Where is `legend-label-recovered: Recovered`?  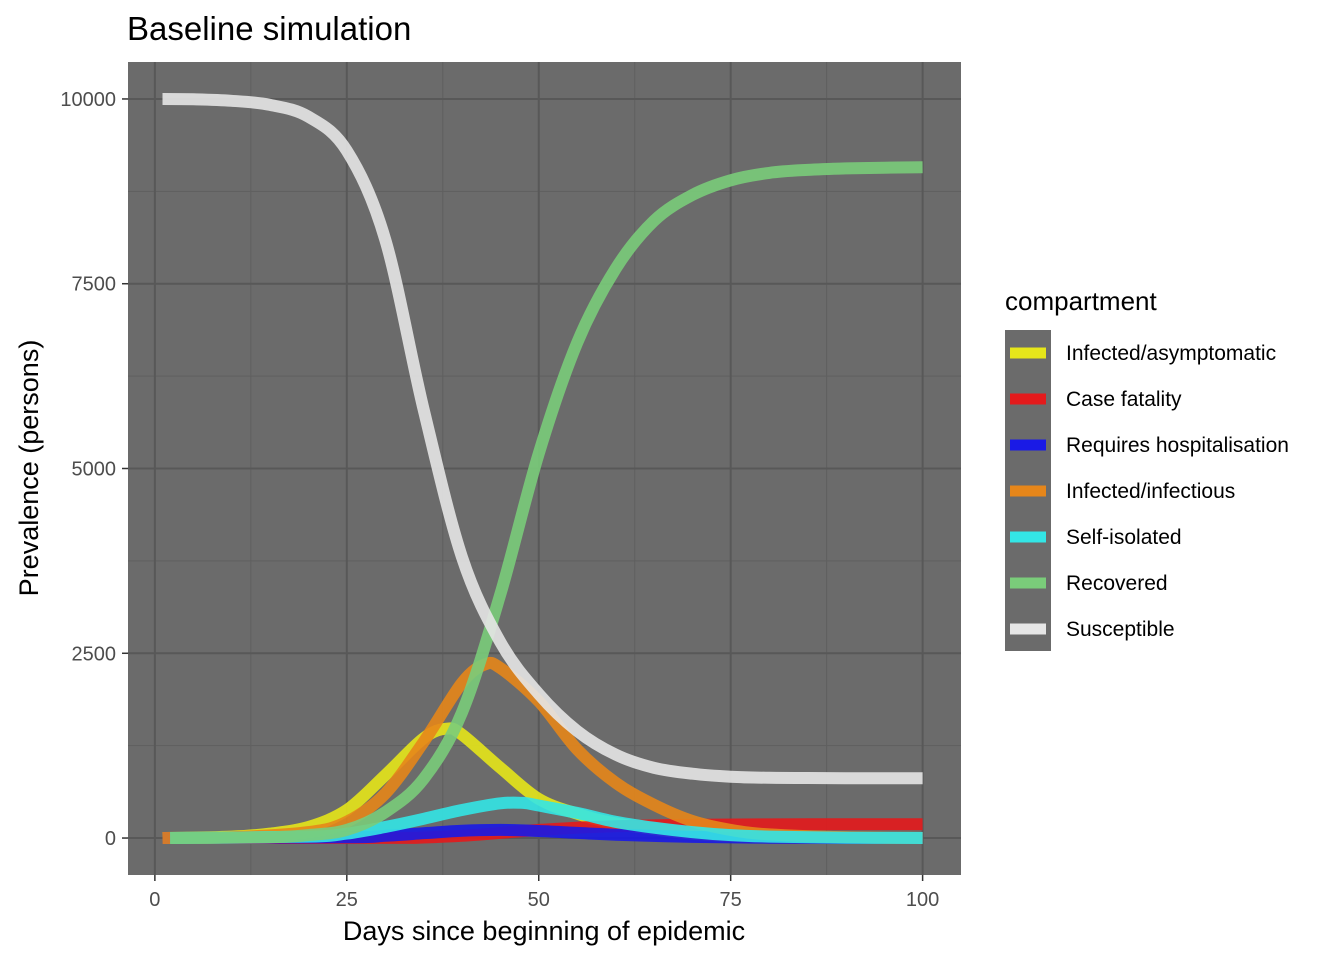
legend-label-recovered: Recovered is located at coordinates (1117, 583).